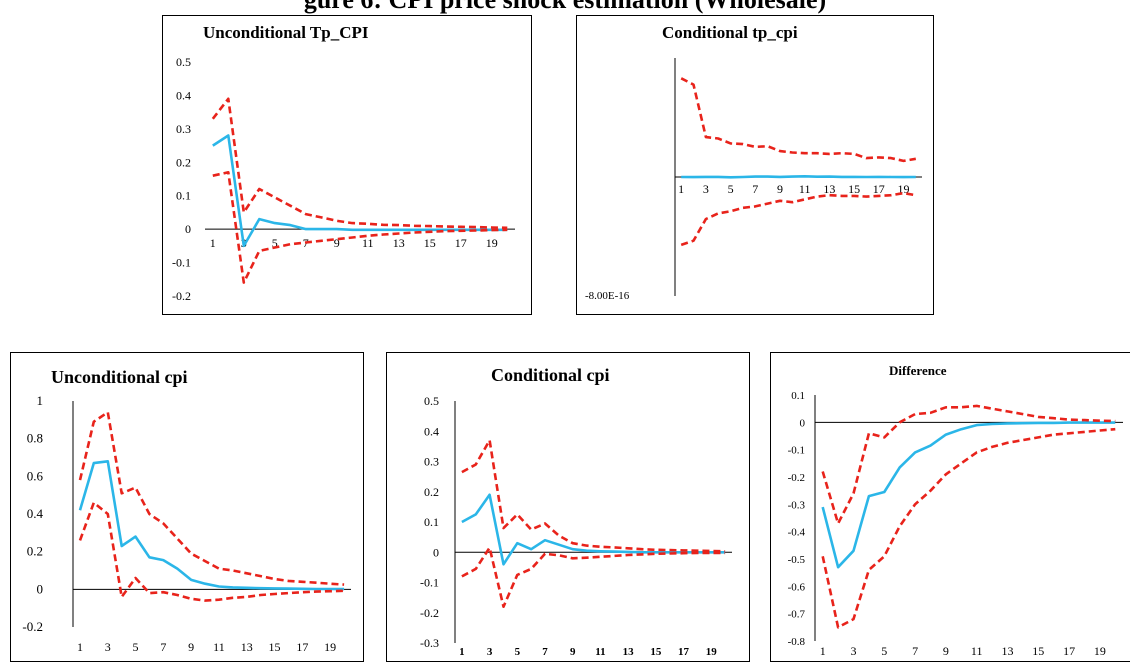 This screenshot has width=1130, height=663. What do you see at coordinates (797, 615) in the screenshot?
I see `y-tick-label: -0.7` at bounding box center [797, 615].